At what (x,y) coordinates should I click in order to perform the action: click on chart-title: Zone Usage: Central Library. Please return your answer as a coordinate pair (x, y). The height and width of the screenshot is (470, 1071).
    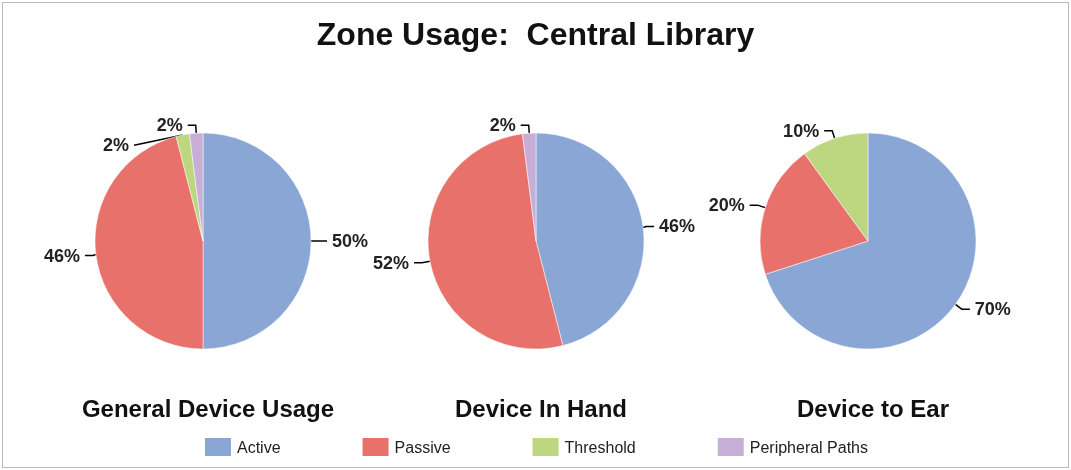
    Looking at the image, I should click on (535, 34).